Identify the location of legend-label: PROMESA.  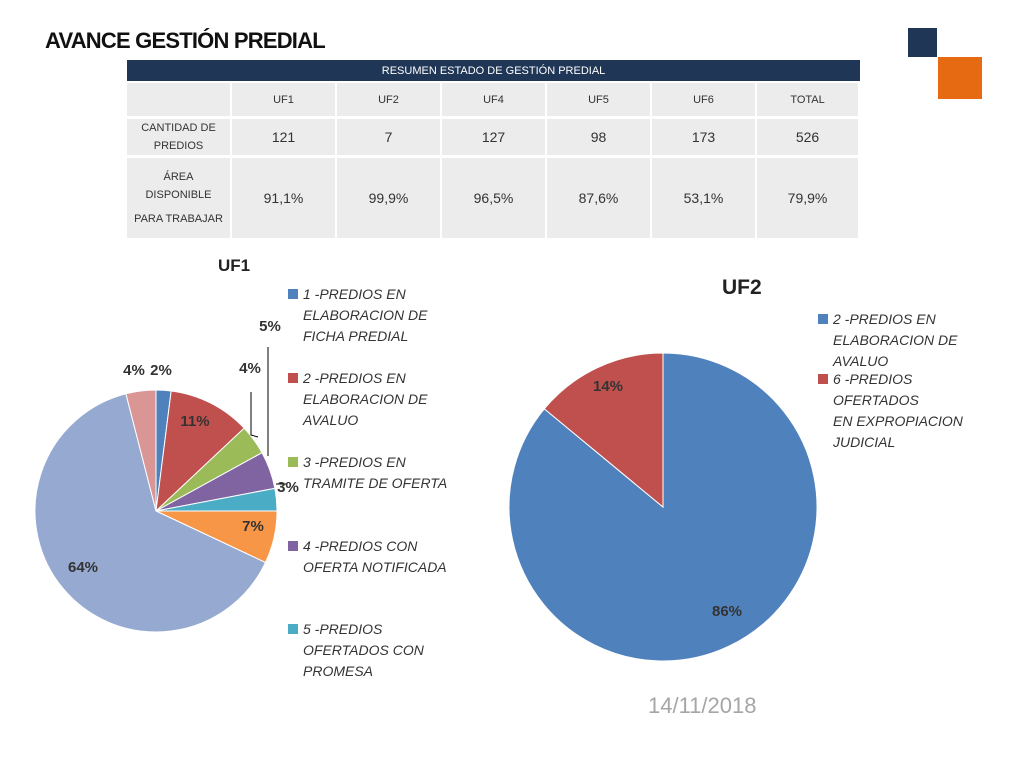
(338, 671).